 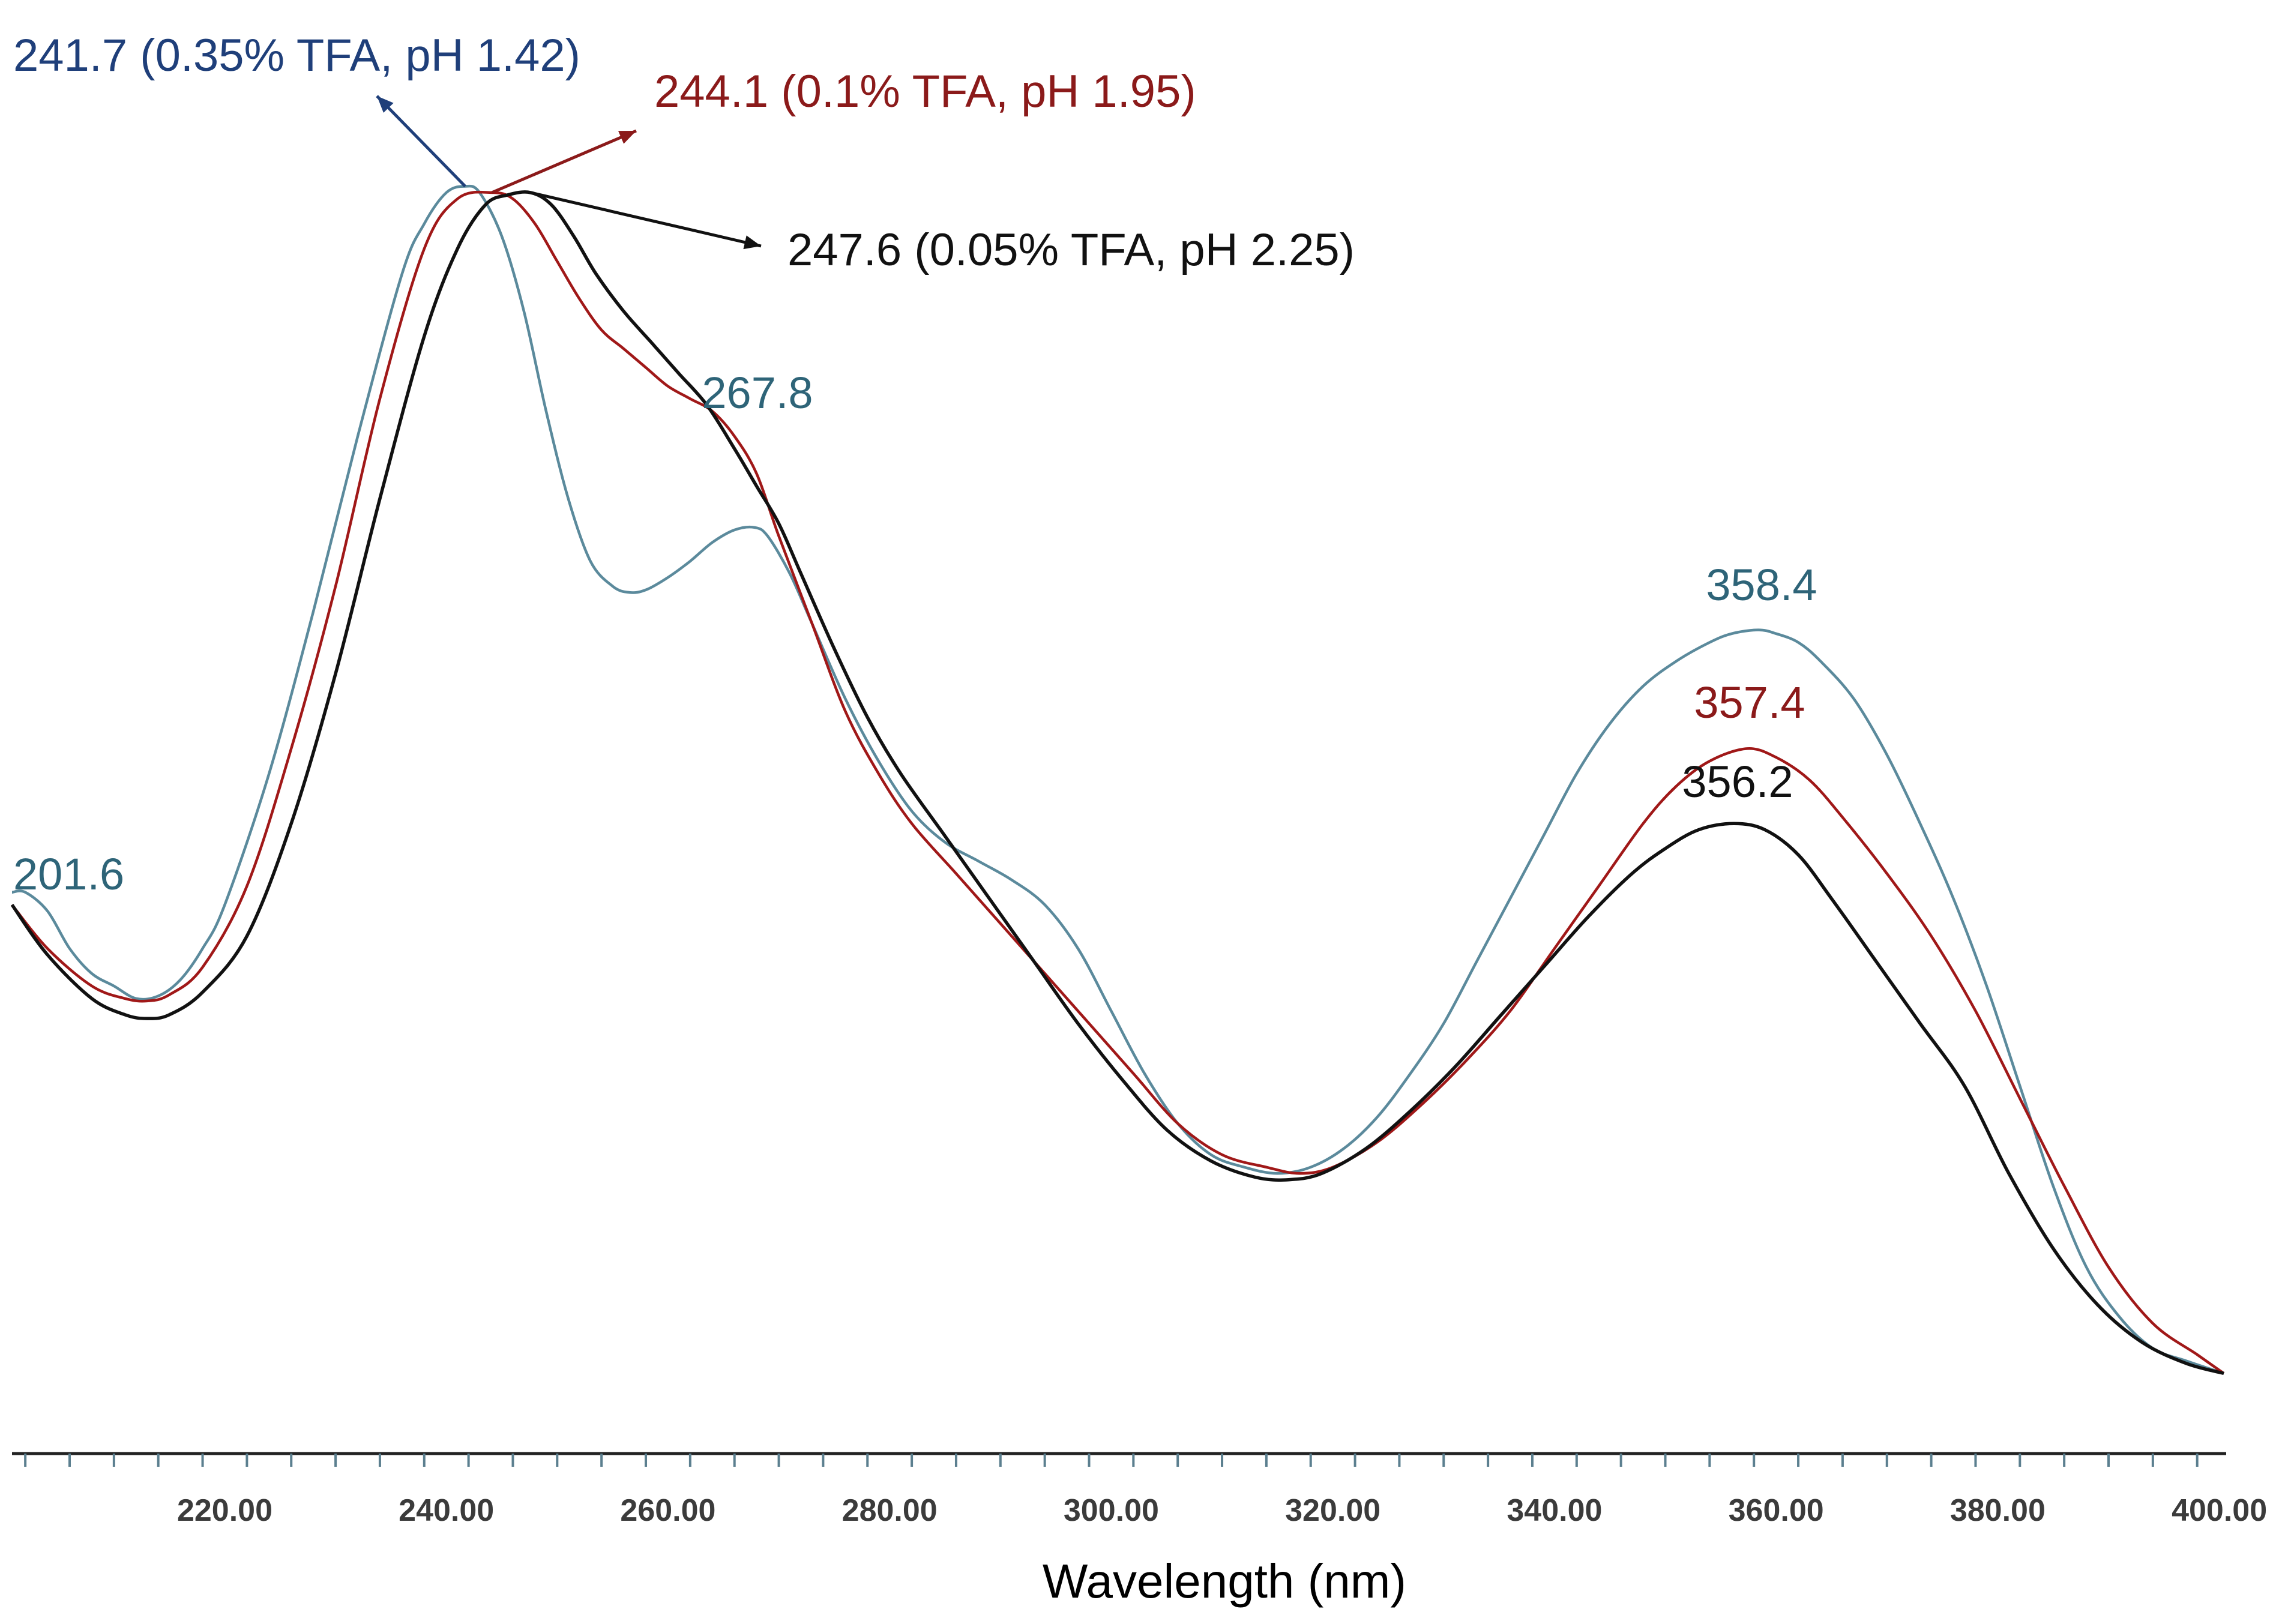 I want to click on x-tick-label: 280.00, so click(x=890, y=1510).